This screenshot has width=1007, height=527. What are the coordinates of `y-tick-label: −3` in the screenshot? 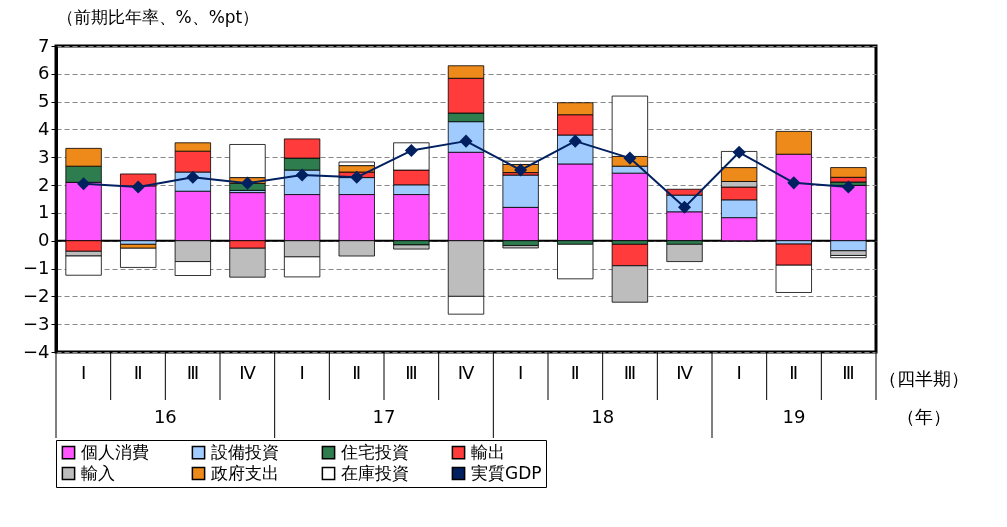 It's located at (36, 323).